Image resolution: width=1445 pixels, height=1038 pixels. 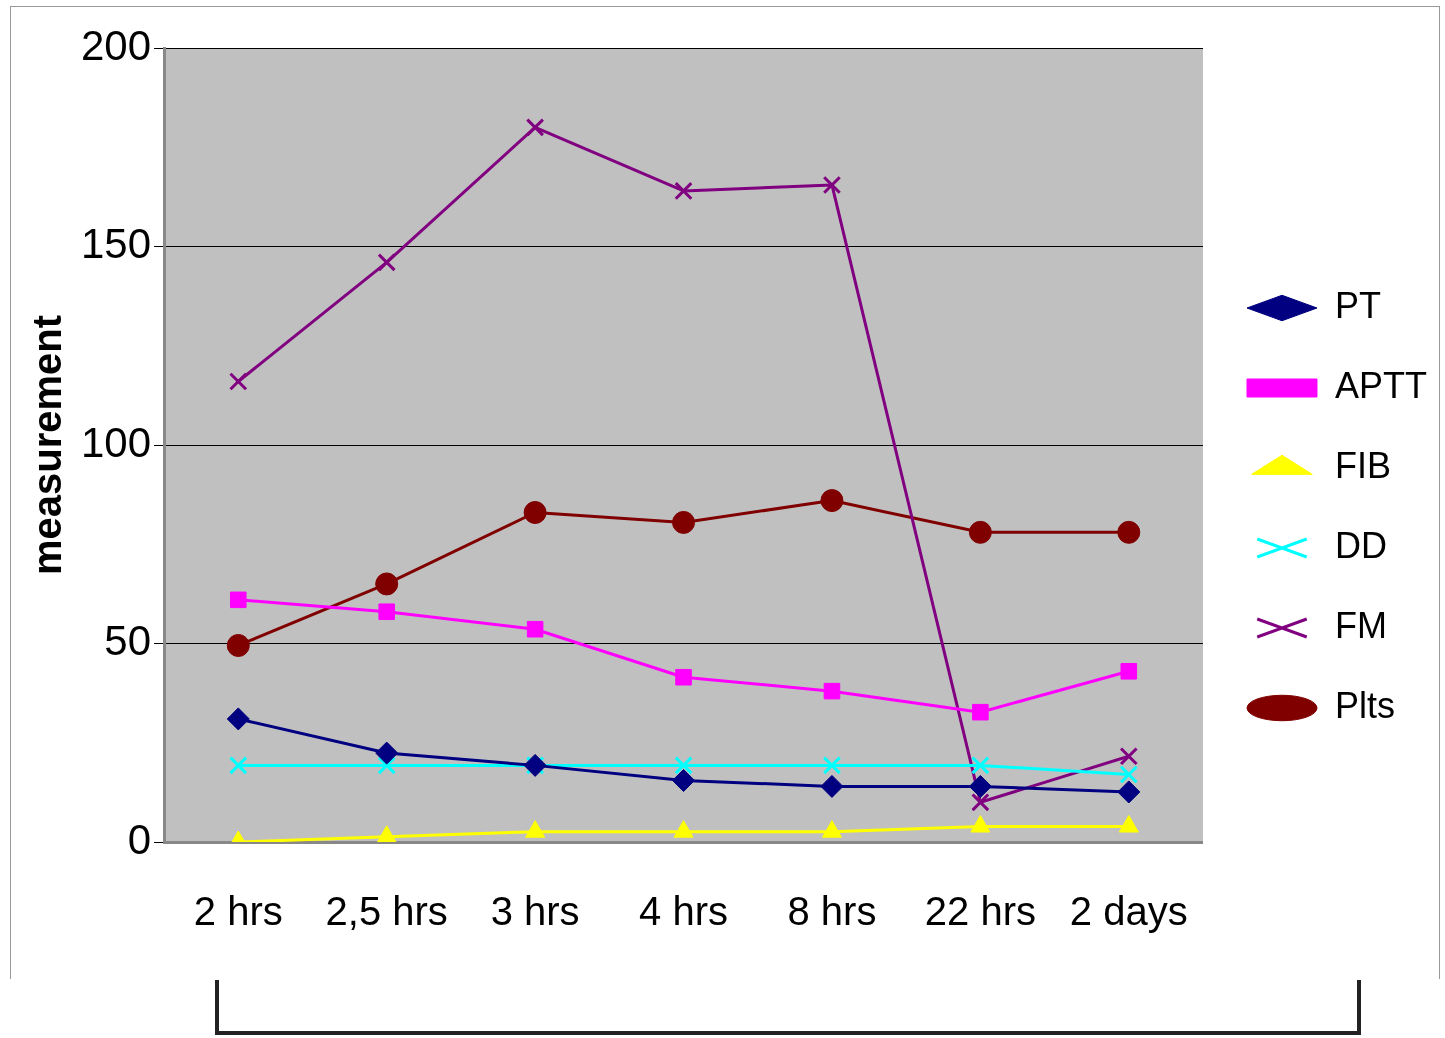 I want to click on legend-label: FM, so click(x=1361, y=625).